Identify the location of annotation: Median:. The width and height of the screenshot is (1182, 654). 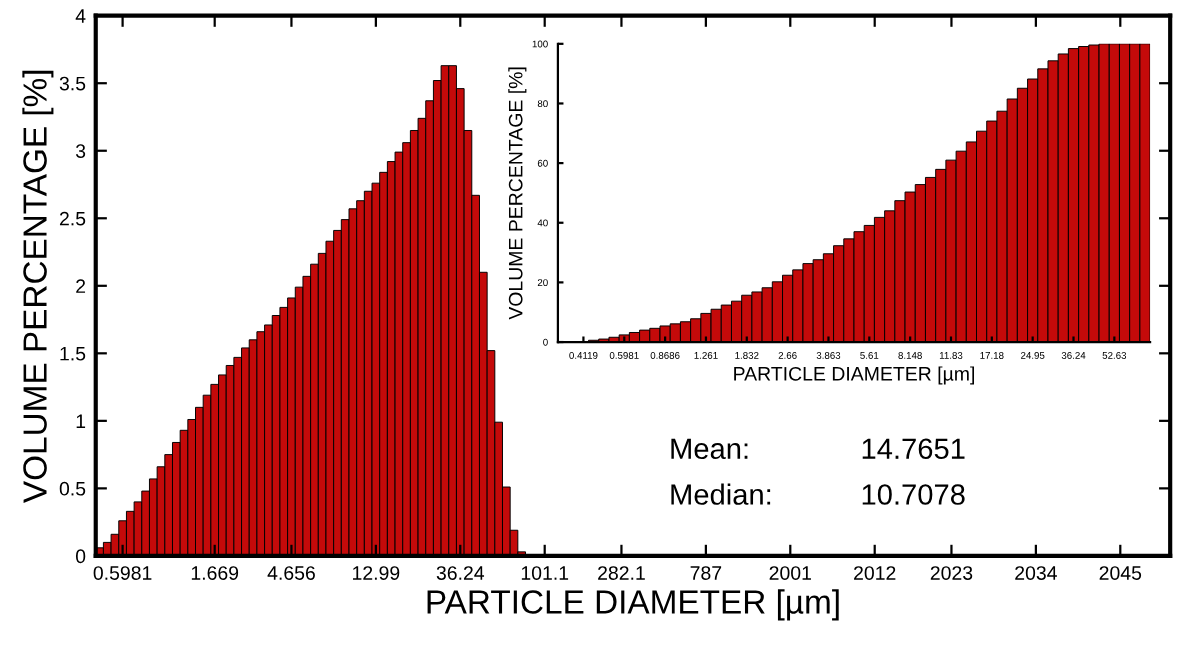
(721, 494).